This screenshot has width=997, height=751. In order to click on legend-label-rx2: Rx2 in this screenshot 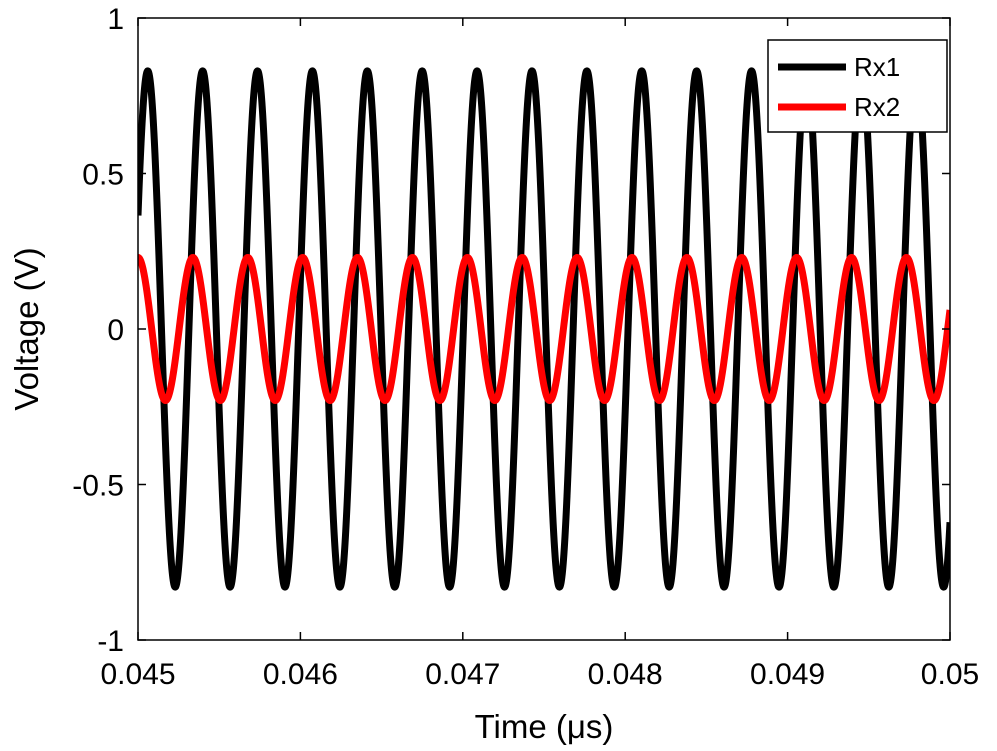, I will do `click(877, 107)`.